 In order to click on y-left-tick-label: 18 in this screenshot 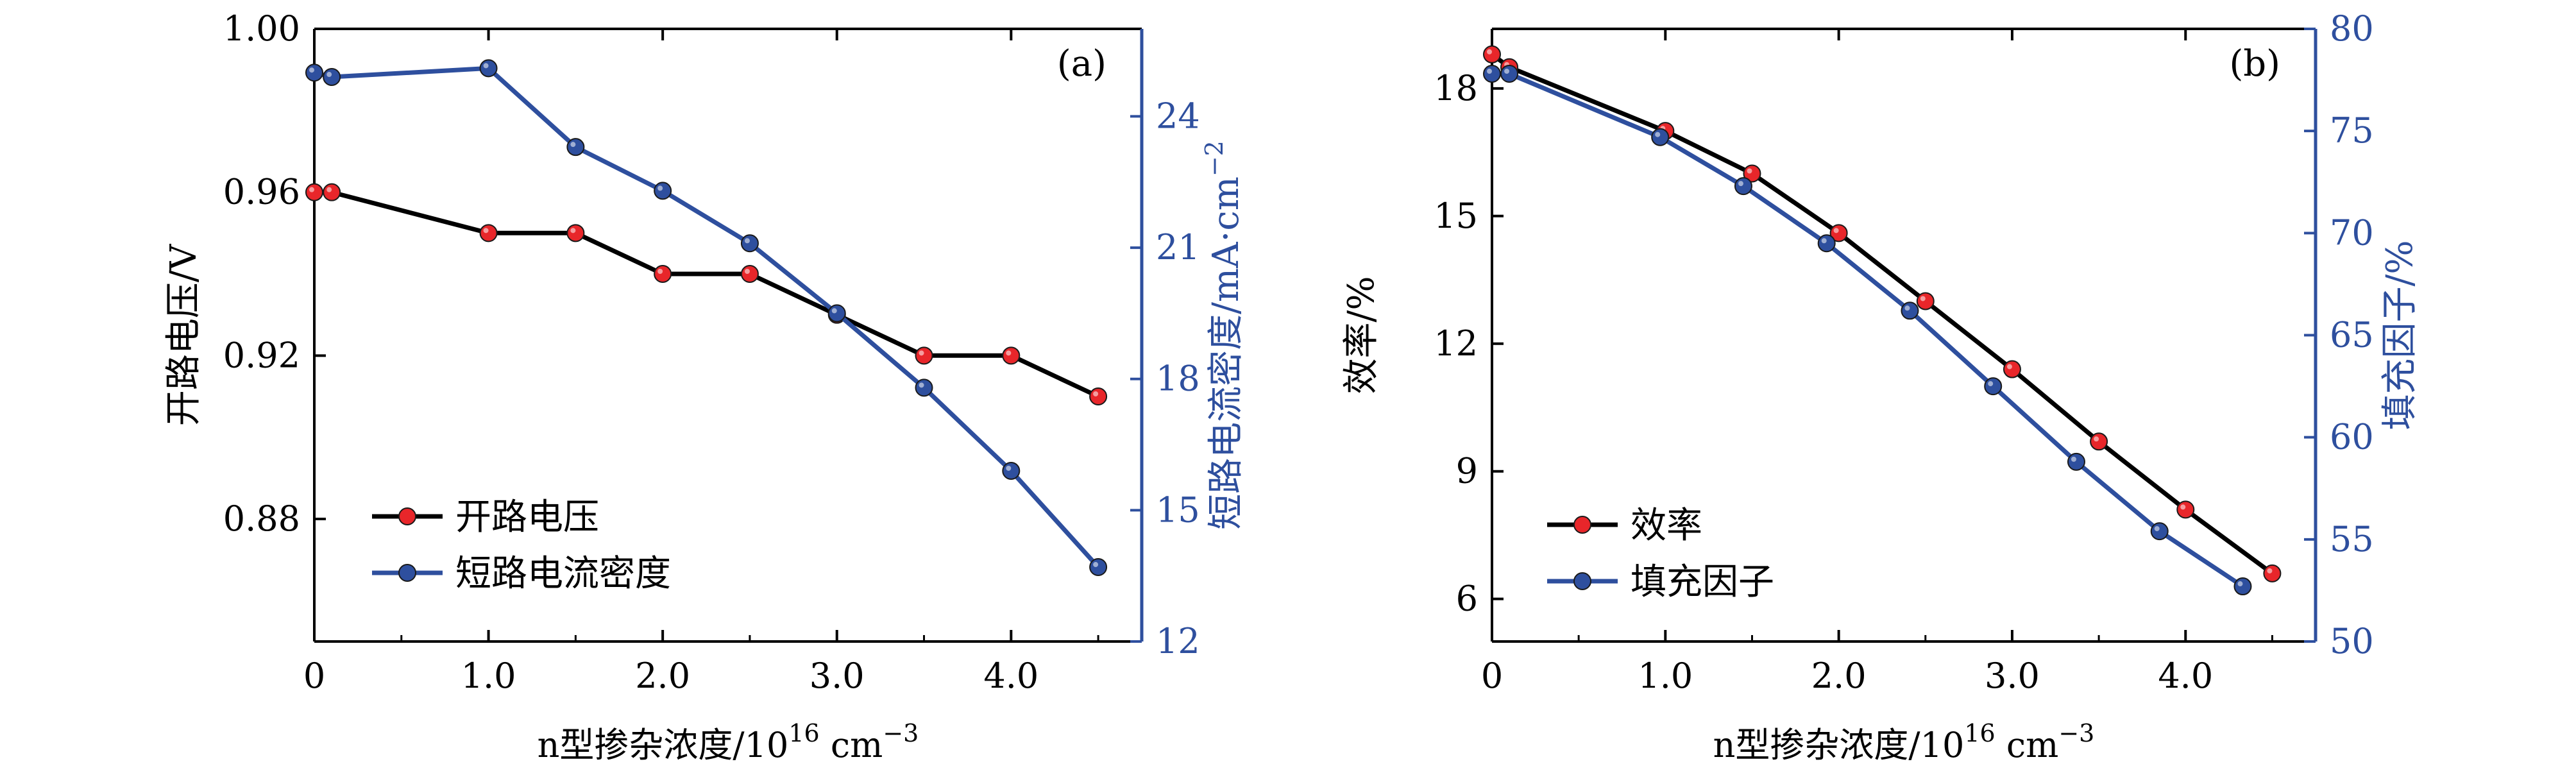, I will do `click(1456, 88)`.